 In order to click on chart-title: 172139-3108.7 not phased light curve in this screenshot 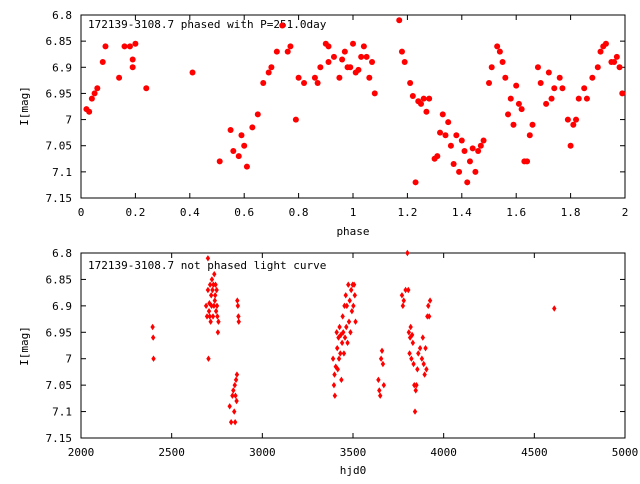, I will do `click(207, 265)`.